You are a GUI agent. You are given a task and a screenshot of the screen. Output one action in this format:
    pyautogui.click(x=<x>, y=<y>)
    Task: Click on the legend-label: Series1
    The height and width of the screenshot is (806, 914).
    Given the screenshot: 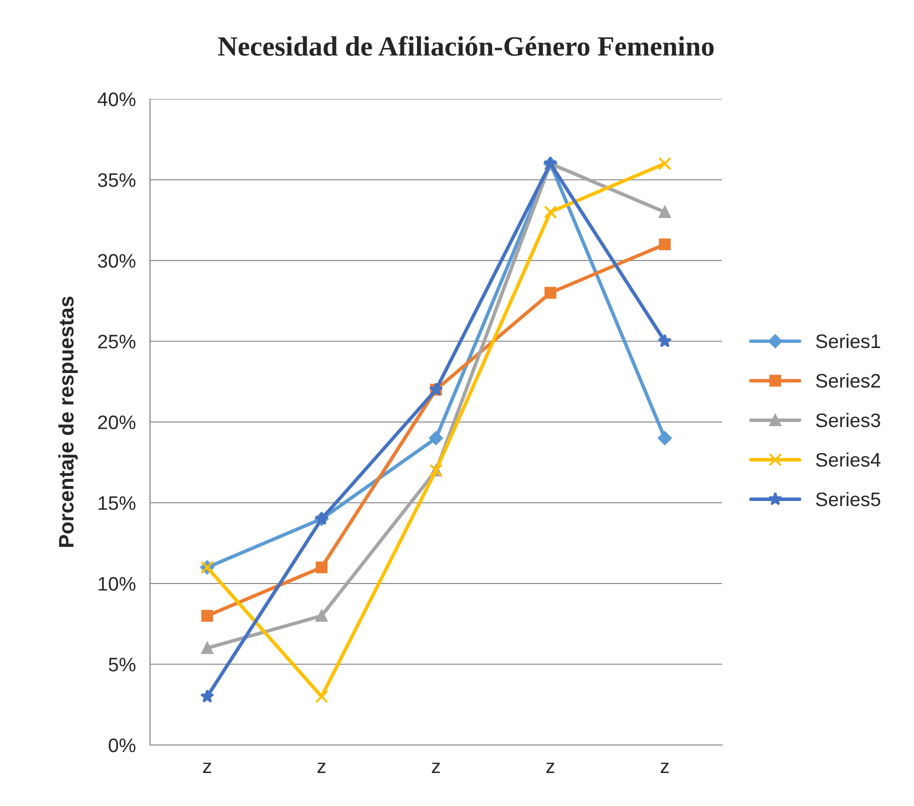 What is the action you would take?
    pyautogui.click(x=848, y=341)
    